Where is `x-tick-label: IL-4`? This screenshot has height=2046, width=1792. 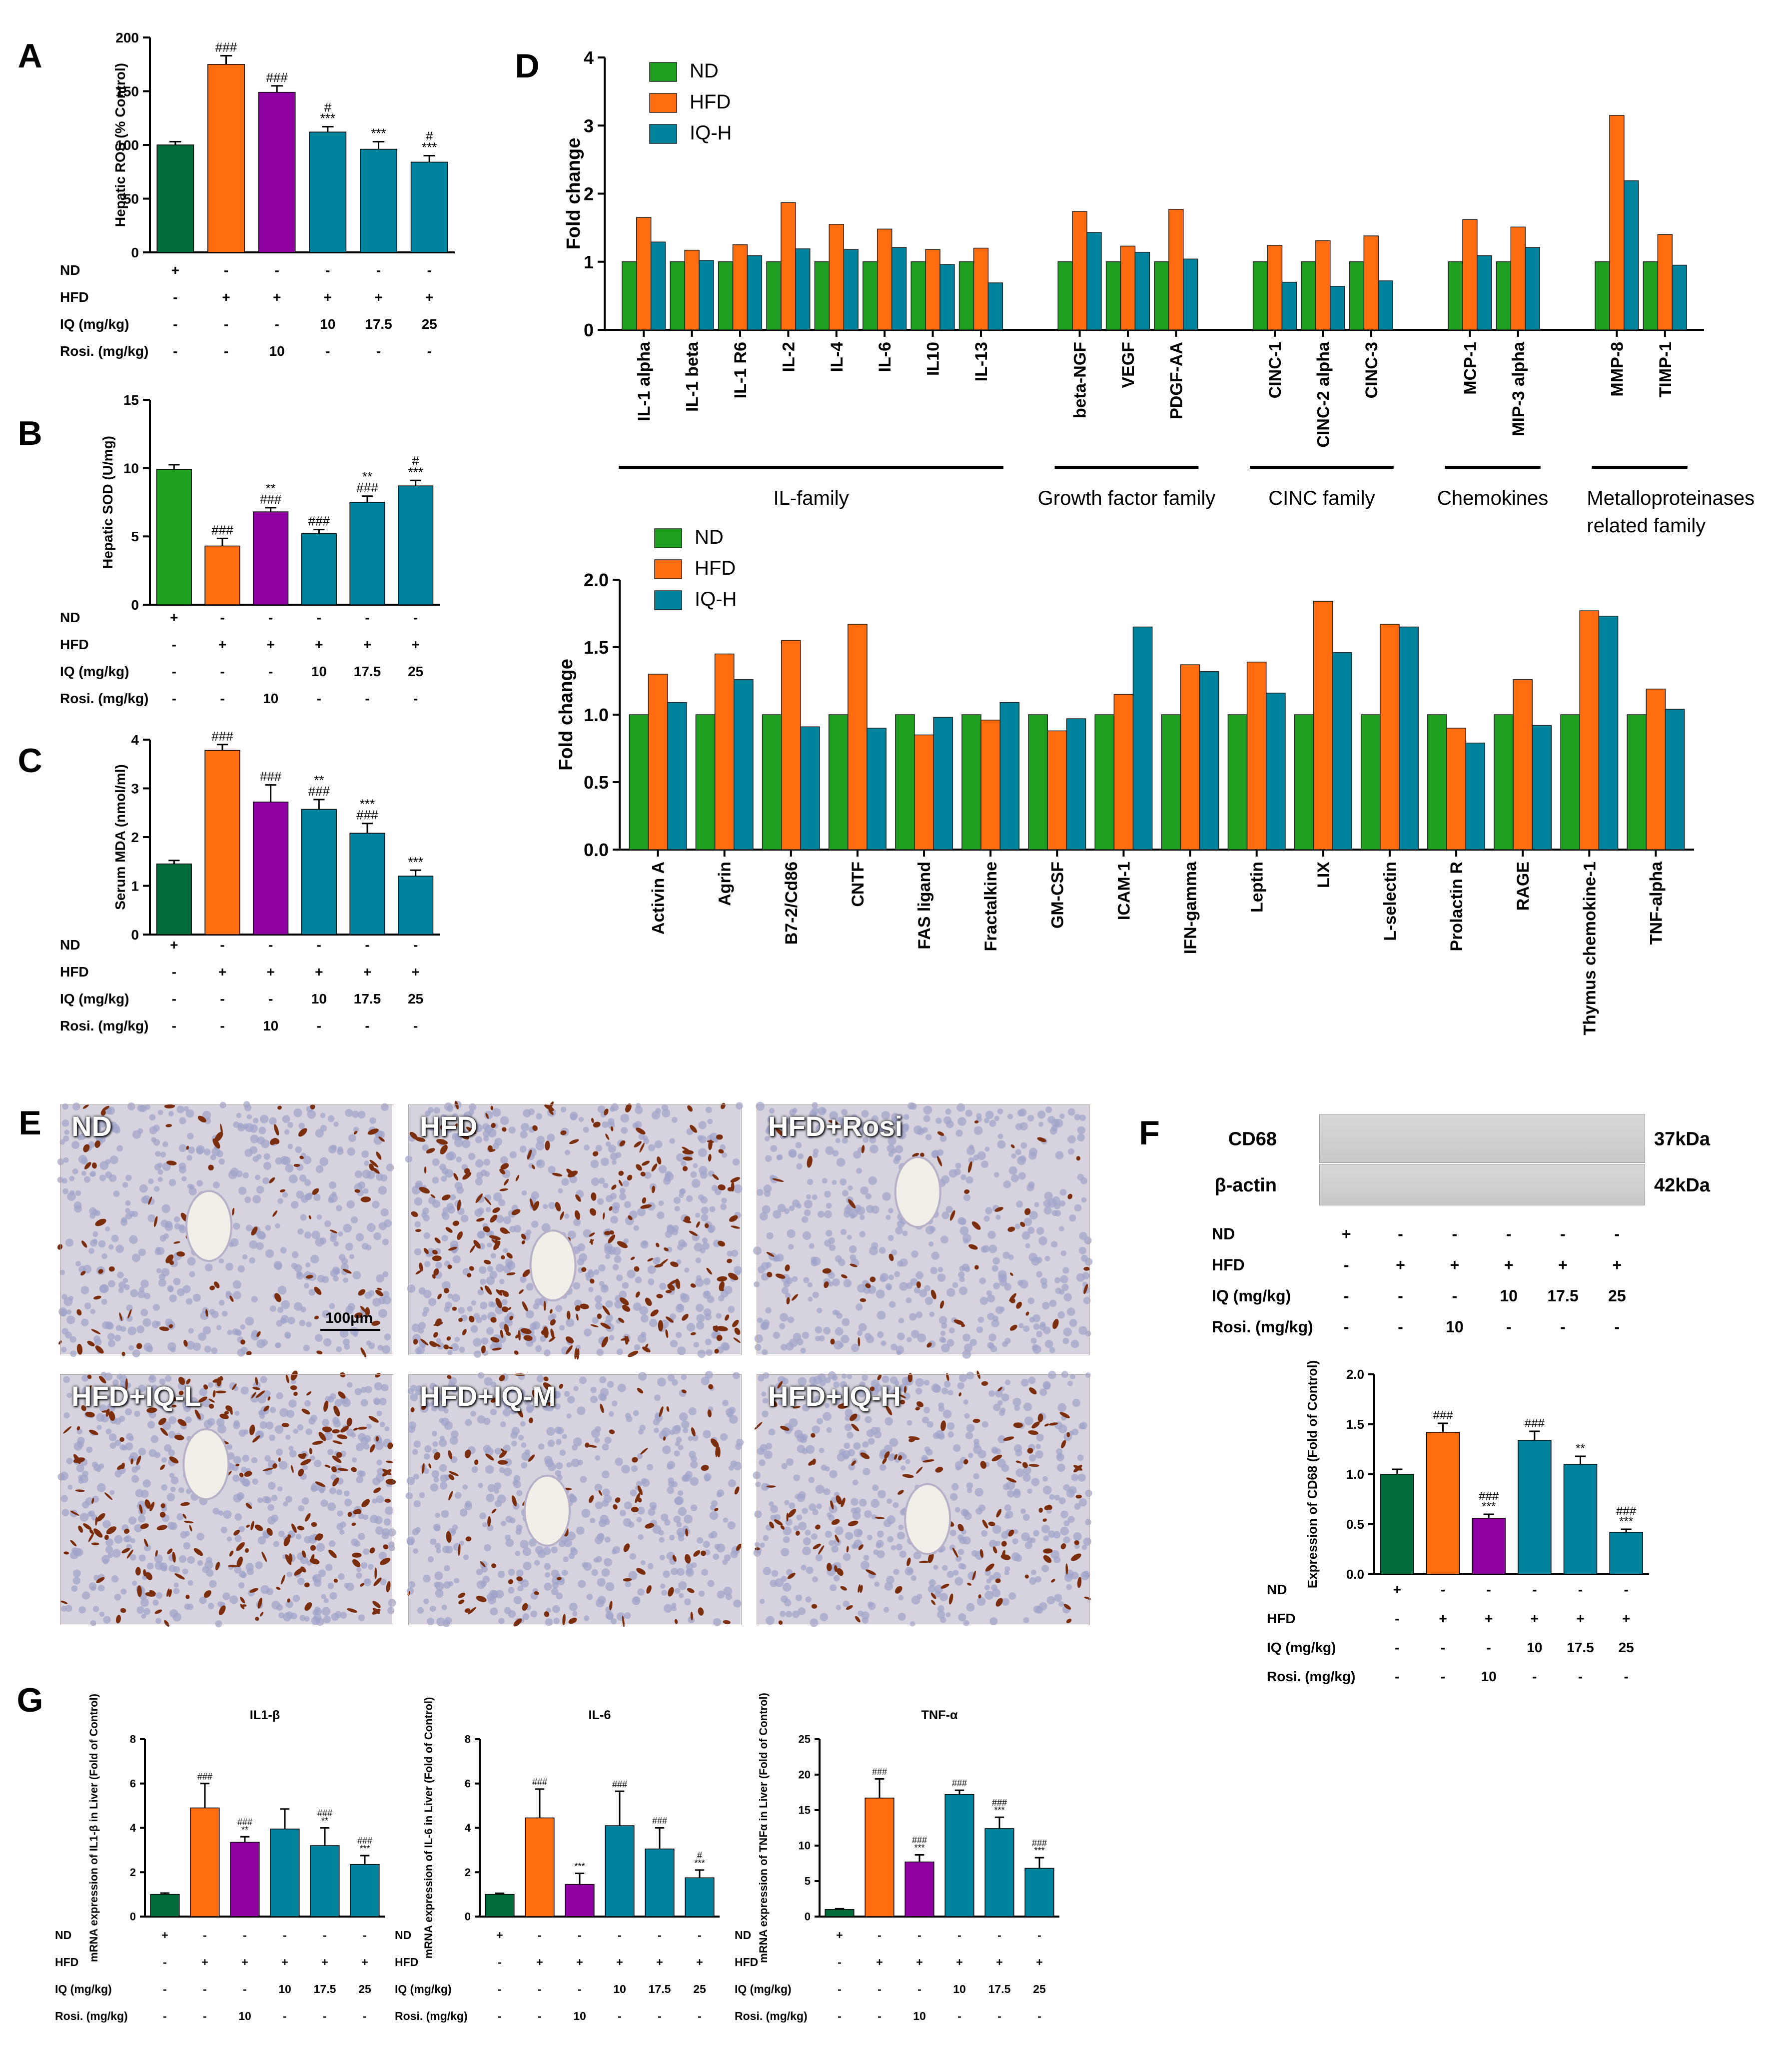
x-tick-label: IL-4 is located at coordinates (837, 357).